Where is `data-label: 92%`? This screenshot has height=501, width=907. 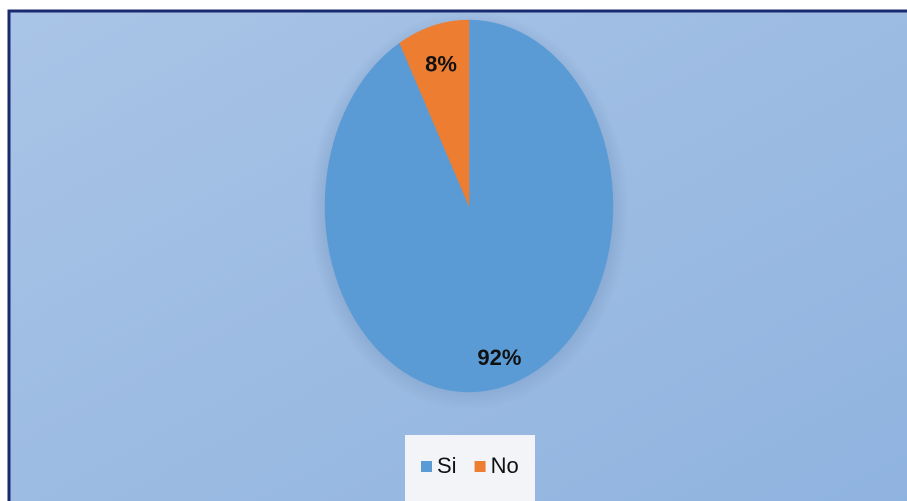 data-label: 92% is located at coordinates (499, 357).